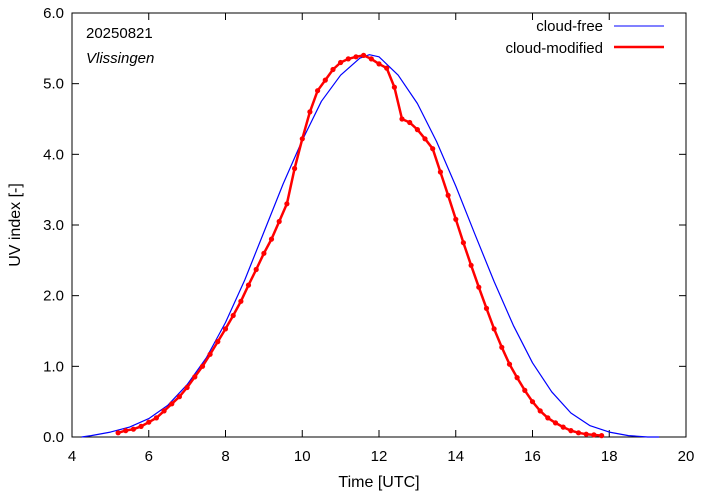 The image size is (702, 497). I want to click on y-tick-label: 5.0, so click(53, 84).